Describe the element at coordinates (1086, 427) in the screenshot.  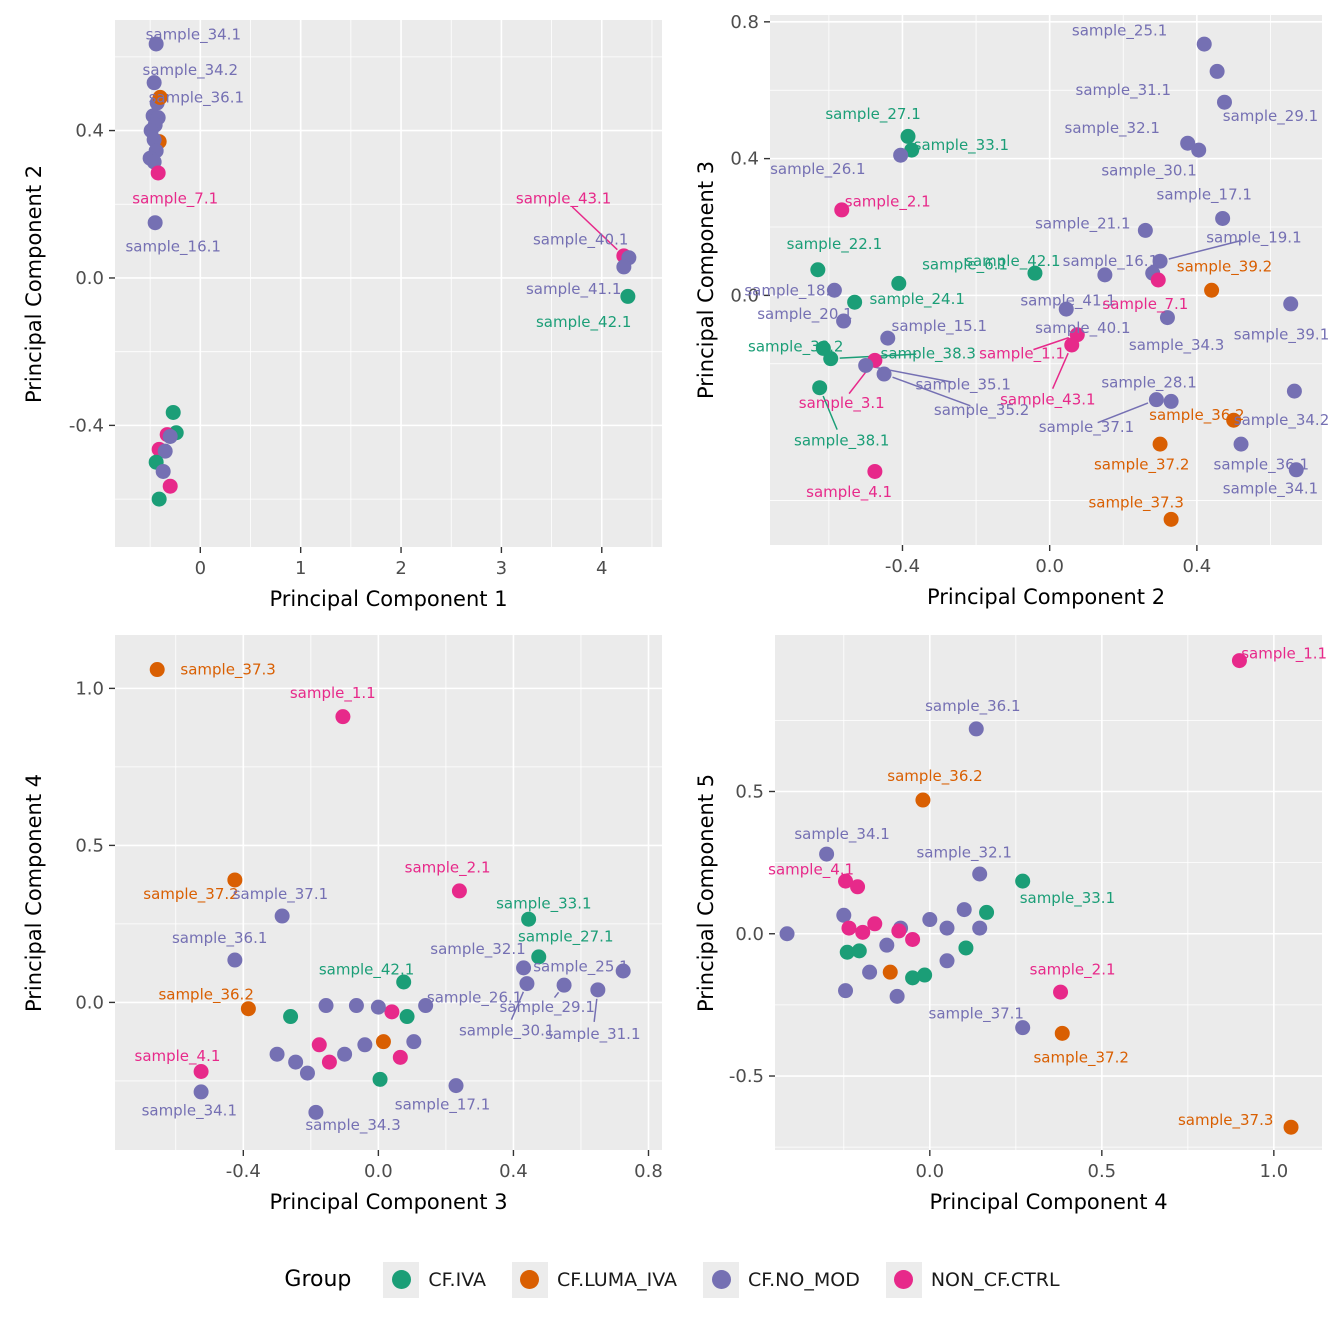
I see `point-label: sample_37.1` at that location.